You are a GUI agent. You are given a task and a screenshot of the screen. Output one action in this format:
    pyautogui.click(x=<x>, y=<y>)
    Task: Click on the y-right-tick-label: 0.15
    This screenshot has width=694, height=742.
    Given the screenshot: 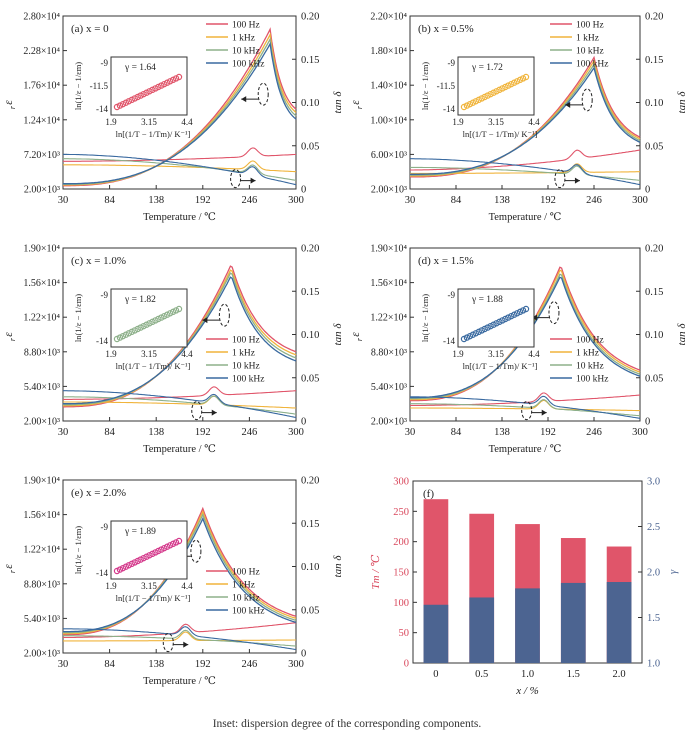 What is the action you would take?
    pyautogui.click(x=654, y=292)
    